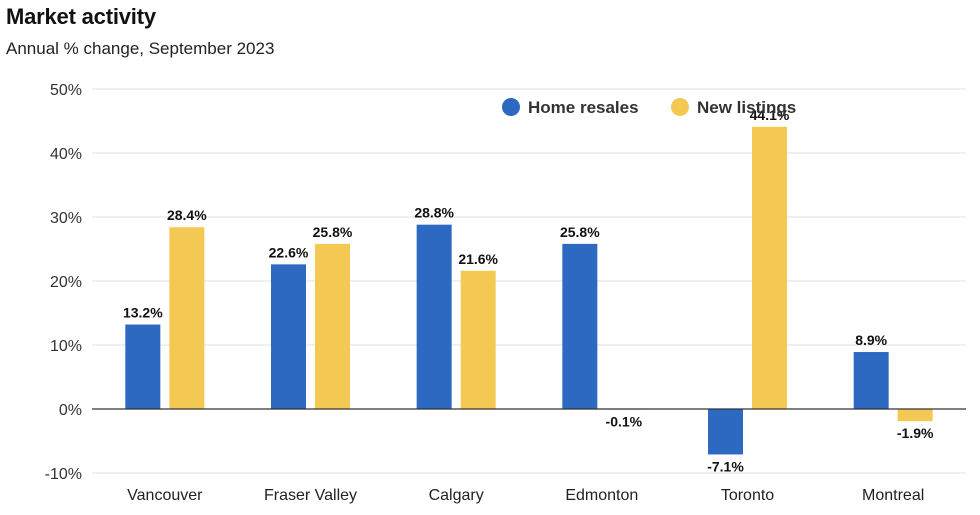 The image size is (980, 515). Describe the element at coordinates (583, 107) in the screenshot. I see `legend-label: Home resales` at that location.